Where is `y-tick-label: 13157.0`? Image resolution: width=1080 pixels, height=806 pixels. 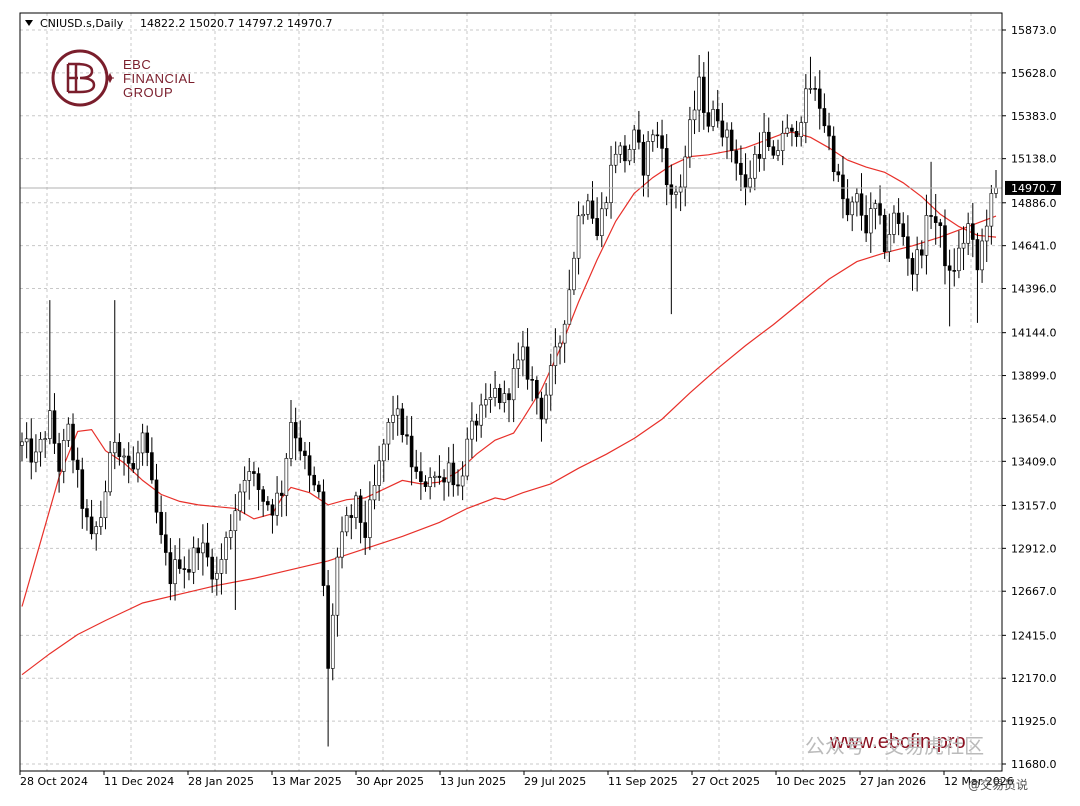 y-tick-label: 13157.0 is located at coordinates (1034, 505).